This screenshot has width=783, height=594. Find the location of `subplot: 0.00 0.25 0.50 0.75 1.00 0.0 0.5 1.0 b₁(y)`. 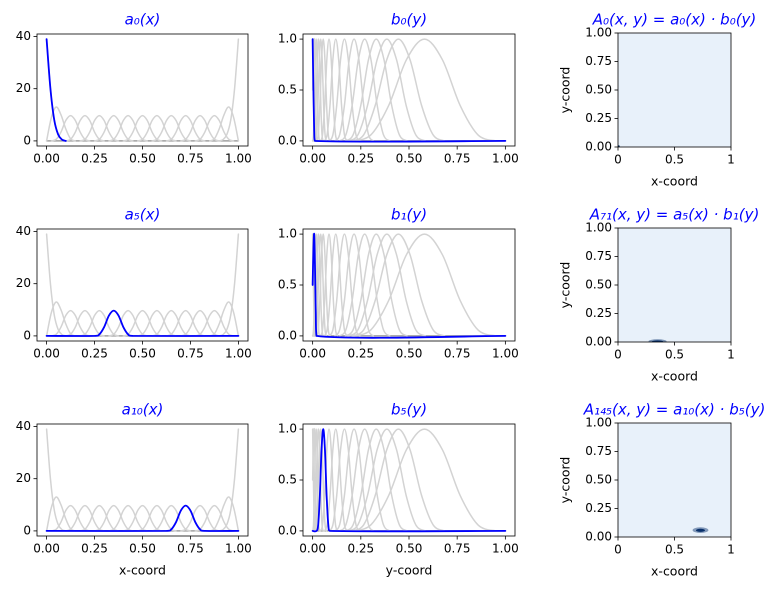

subplot: 0.00 0.25 0.50 0.75 1.00 0.0 0.5 1.0 b₁(y) is located at coordinates (398, 283).